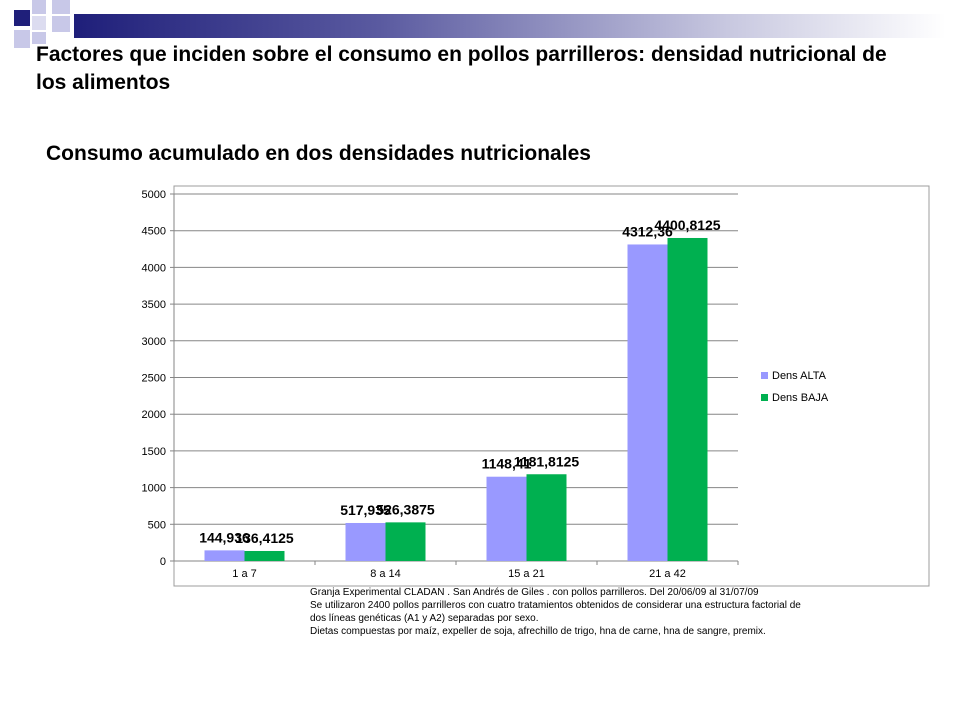 This screenshot has height=720, width=960. Describe the element at coordinates (799, 376) in the screenshot. I see `legend-label: Dens ALTA` at that location.